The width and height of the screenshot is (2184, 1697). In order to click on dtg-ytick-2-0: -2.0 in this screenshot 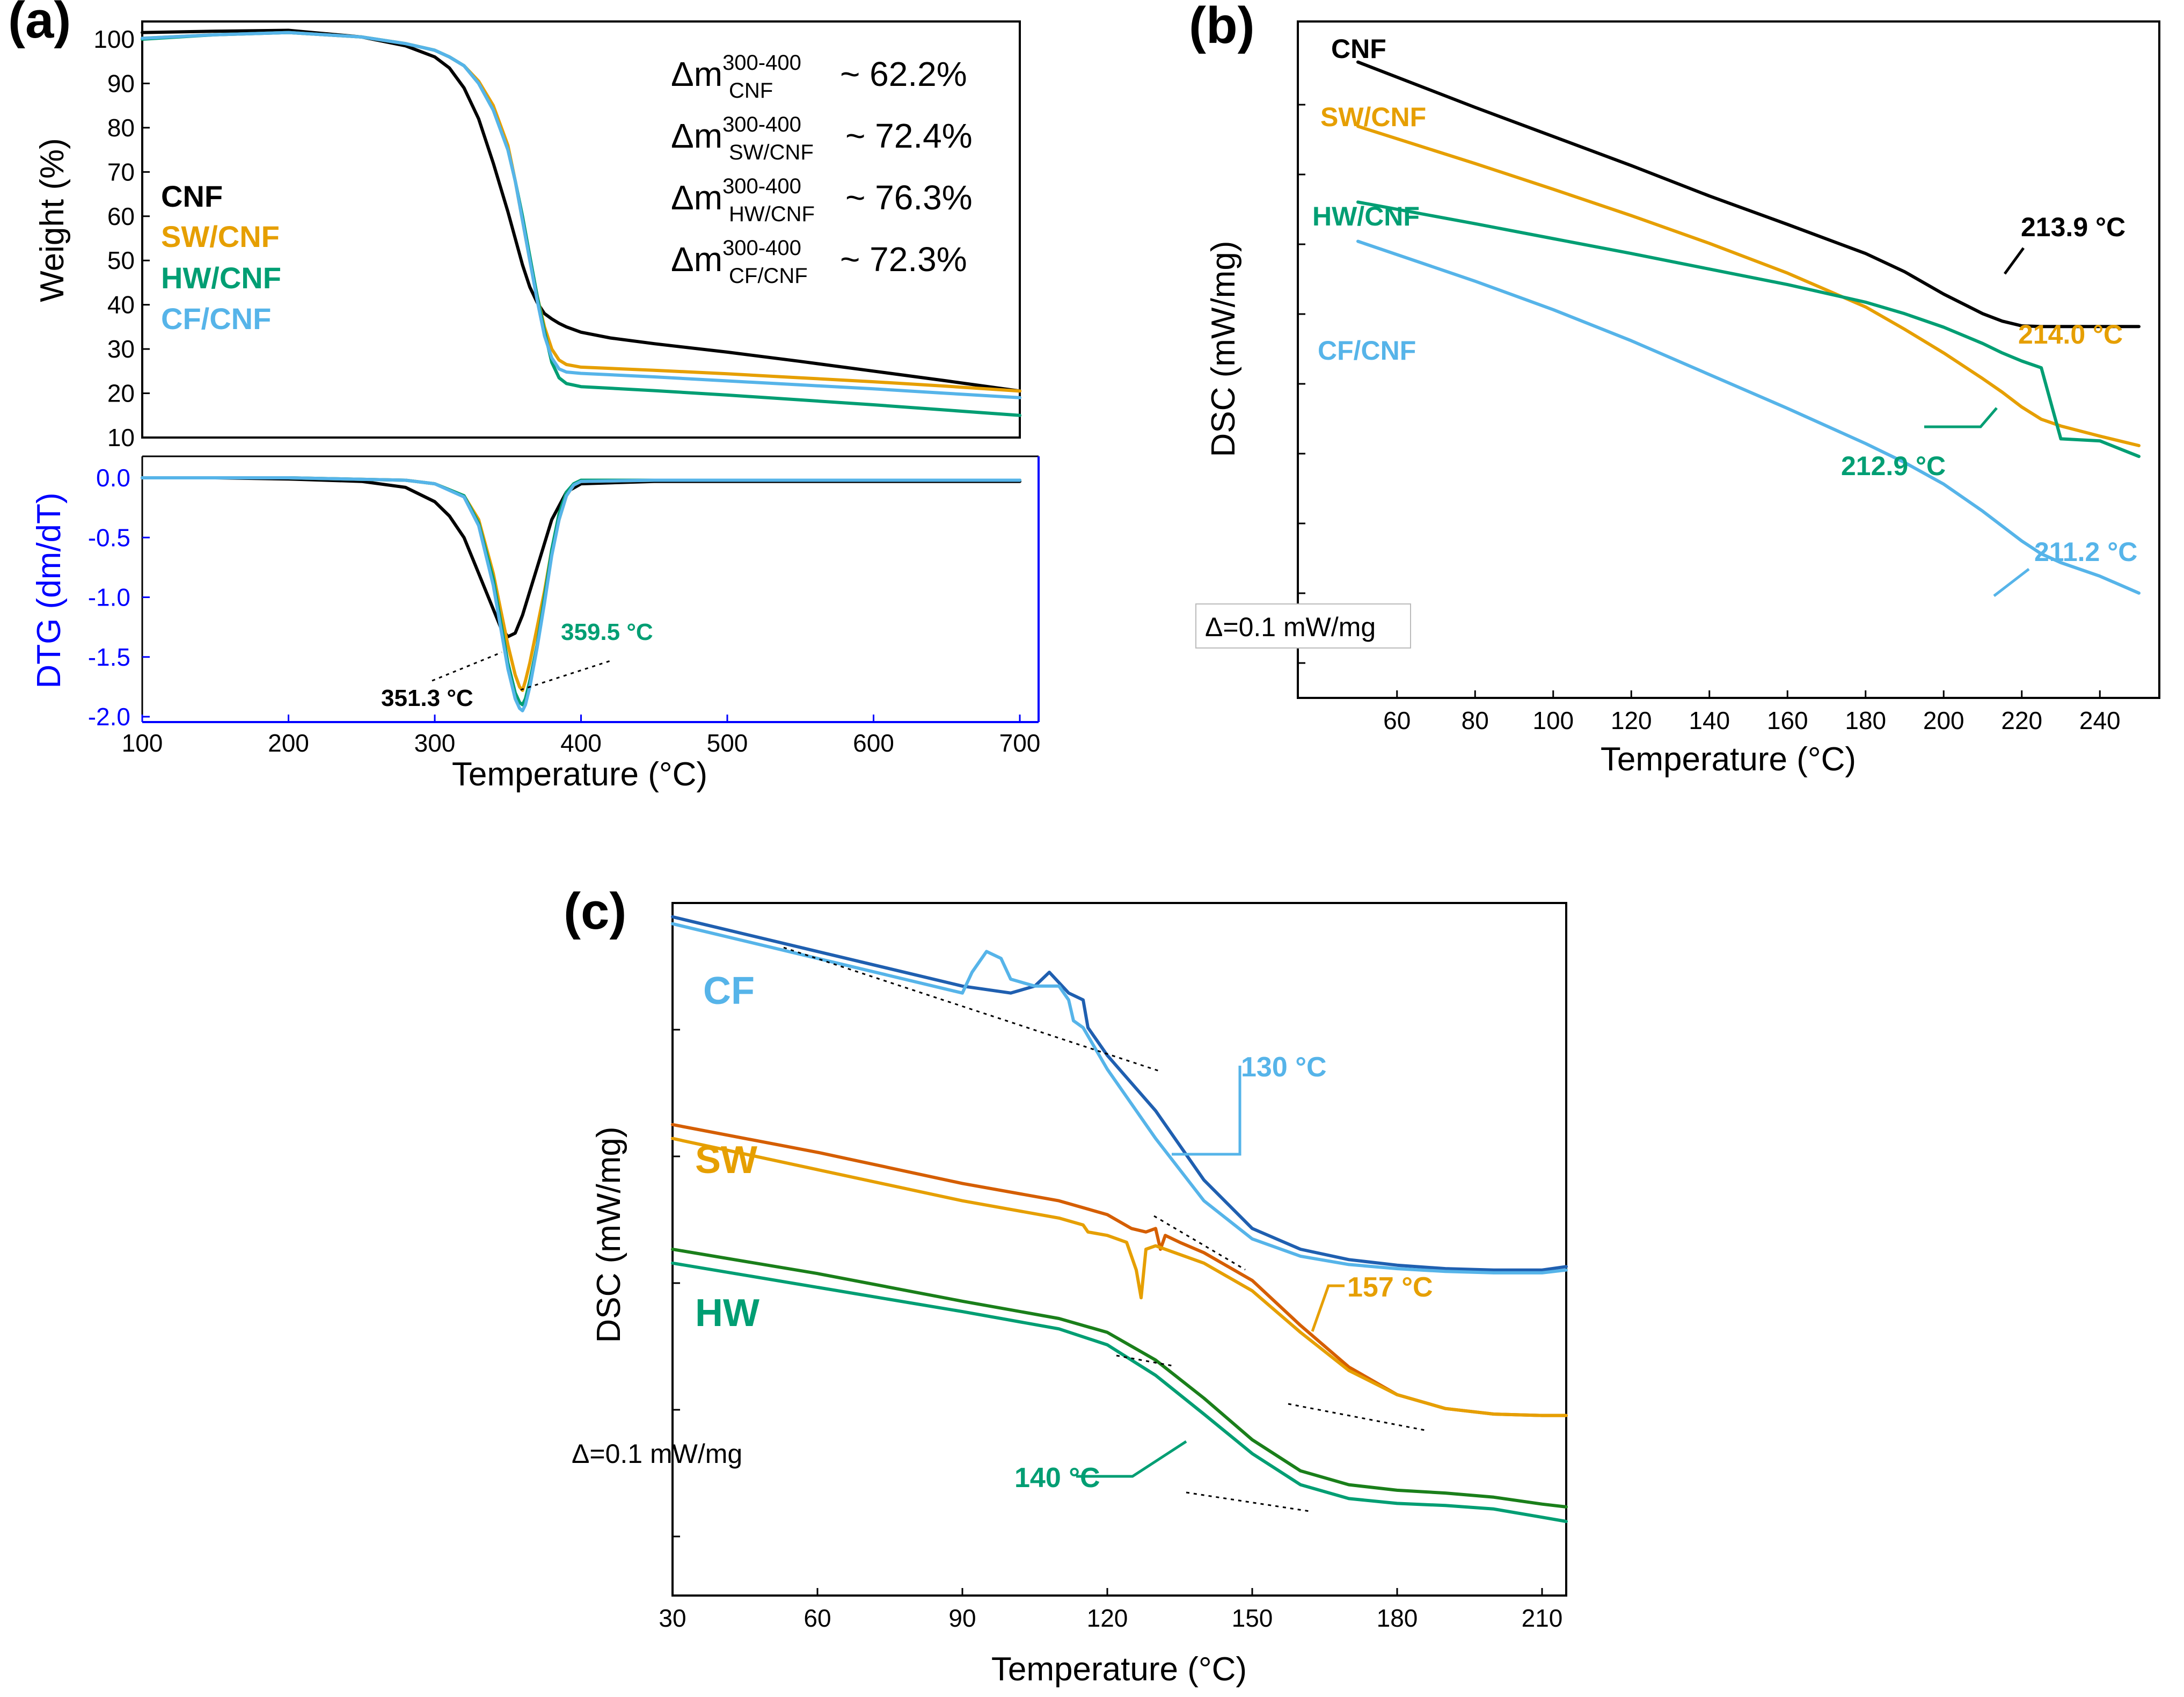, I will do `click(109, 717)`.